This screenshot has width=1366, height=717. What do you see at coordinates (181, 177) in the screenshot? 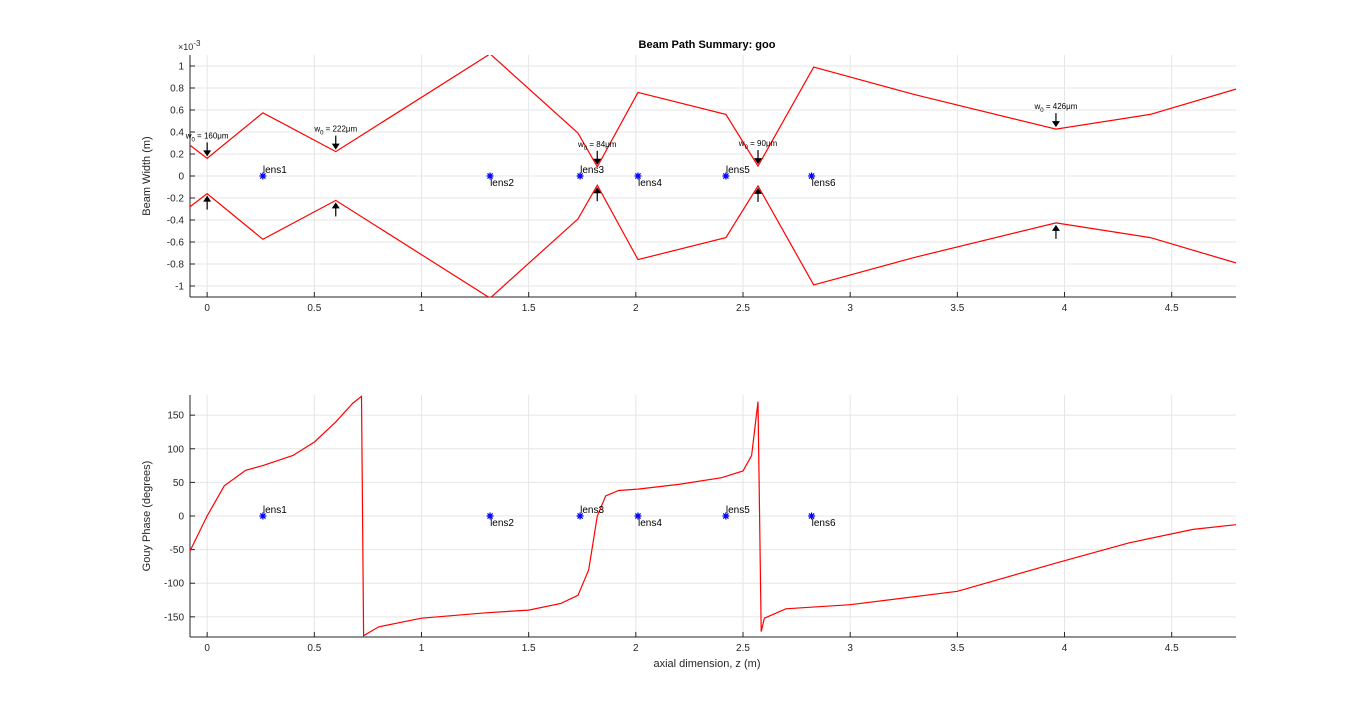
I see `y-tick-label: 0` at bounding box center [181, 177].